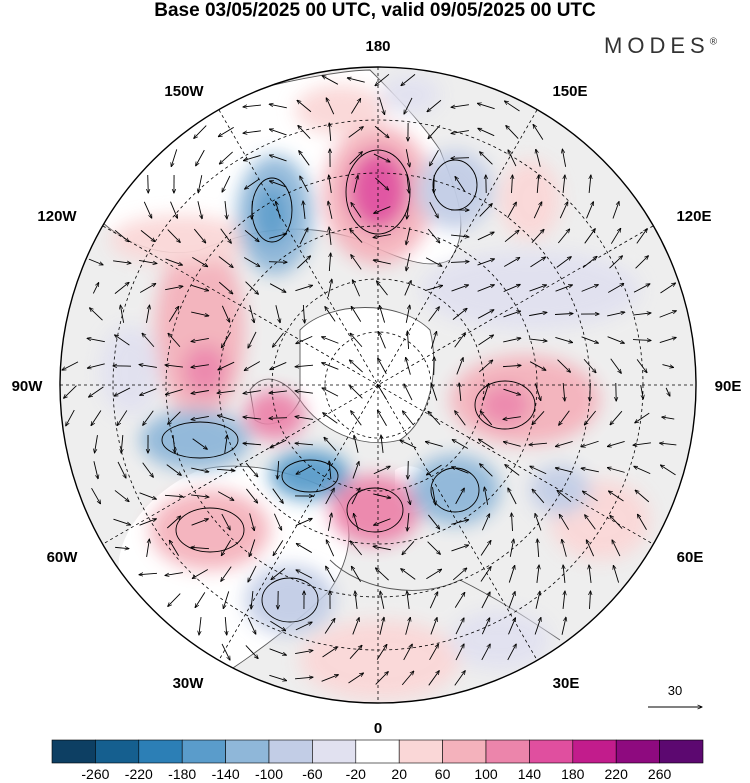  Describe the element at coordinates (269, 774) in the screenshot. I see `colorbar-tick-label: -100` at that location.